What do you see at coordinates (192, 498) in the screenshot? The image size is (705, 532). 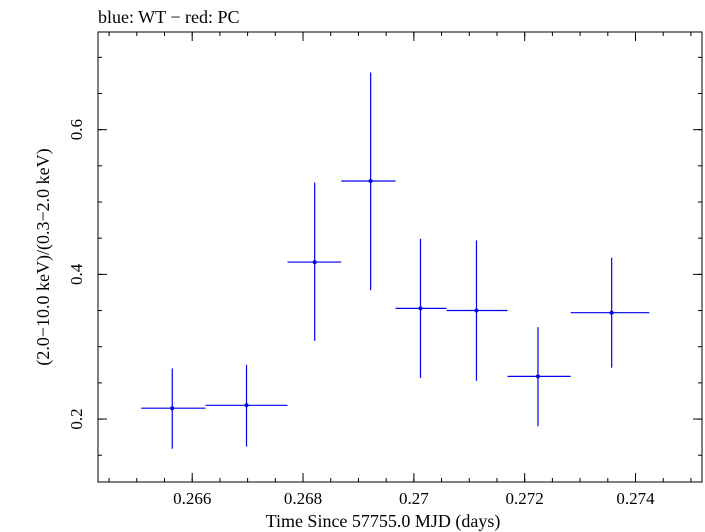 I see `x-tick-label: 0.266` at bounding box center [192, 498].